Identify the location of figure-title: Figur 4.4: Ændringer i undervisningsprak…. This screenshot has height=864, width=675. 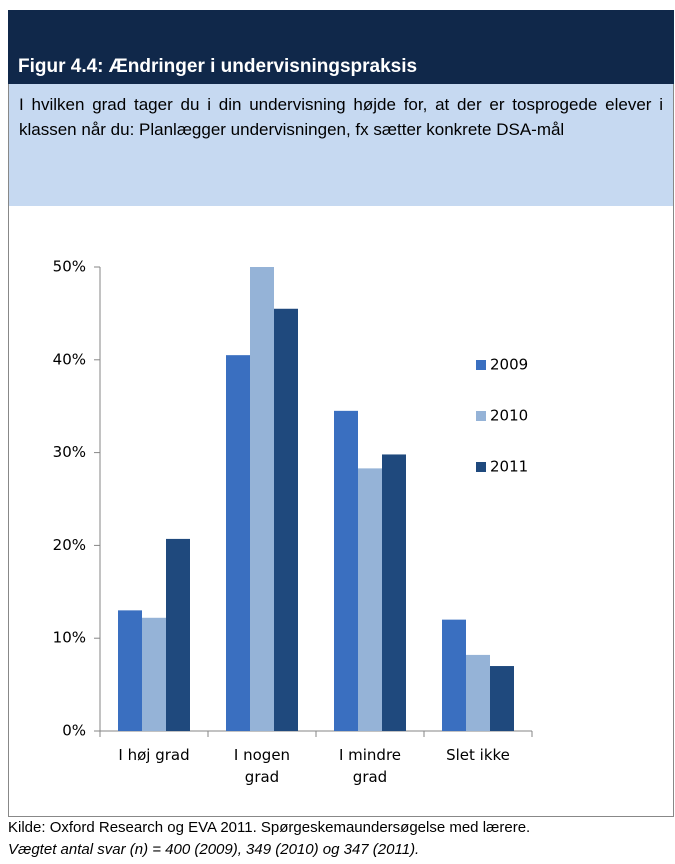
(218, 66).